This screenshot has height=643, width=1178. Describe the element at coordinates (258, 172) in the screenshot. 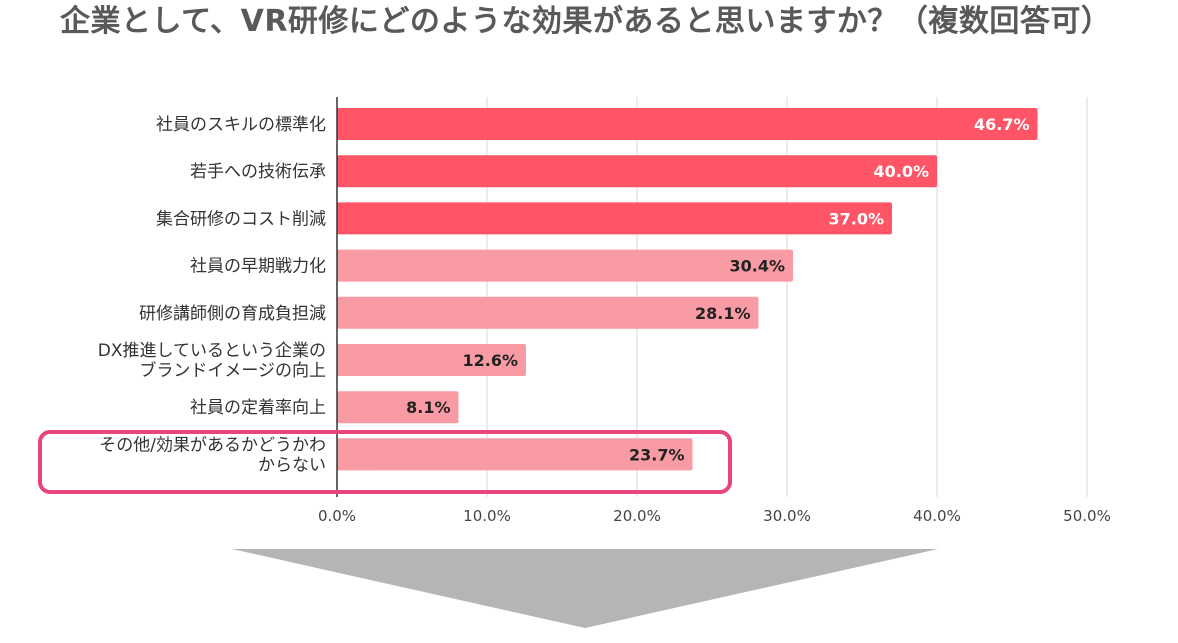

I see `category-label: 若手への技術伝承` at that location.